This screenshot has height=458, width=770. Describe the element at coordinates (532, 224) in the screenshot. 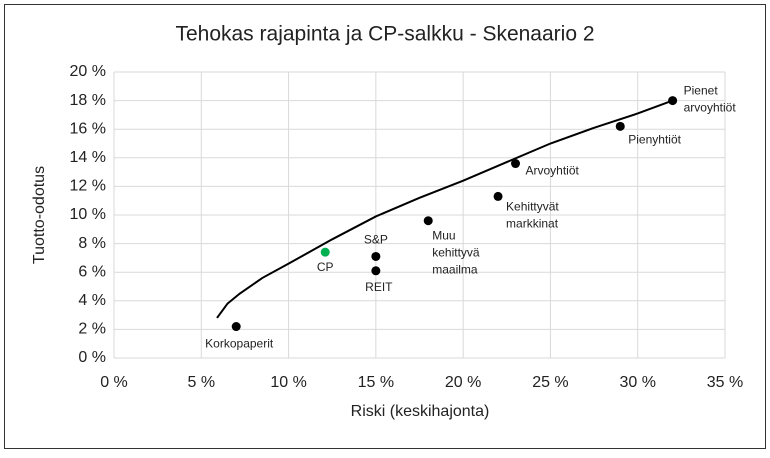

I see `point-label-line: markkinat` at that location.